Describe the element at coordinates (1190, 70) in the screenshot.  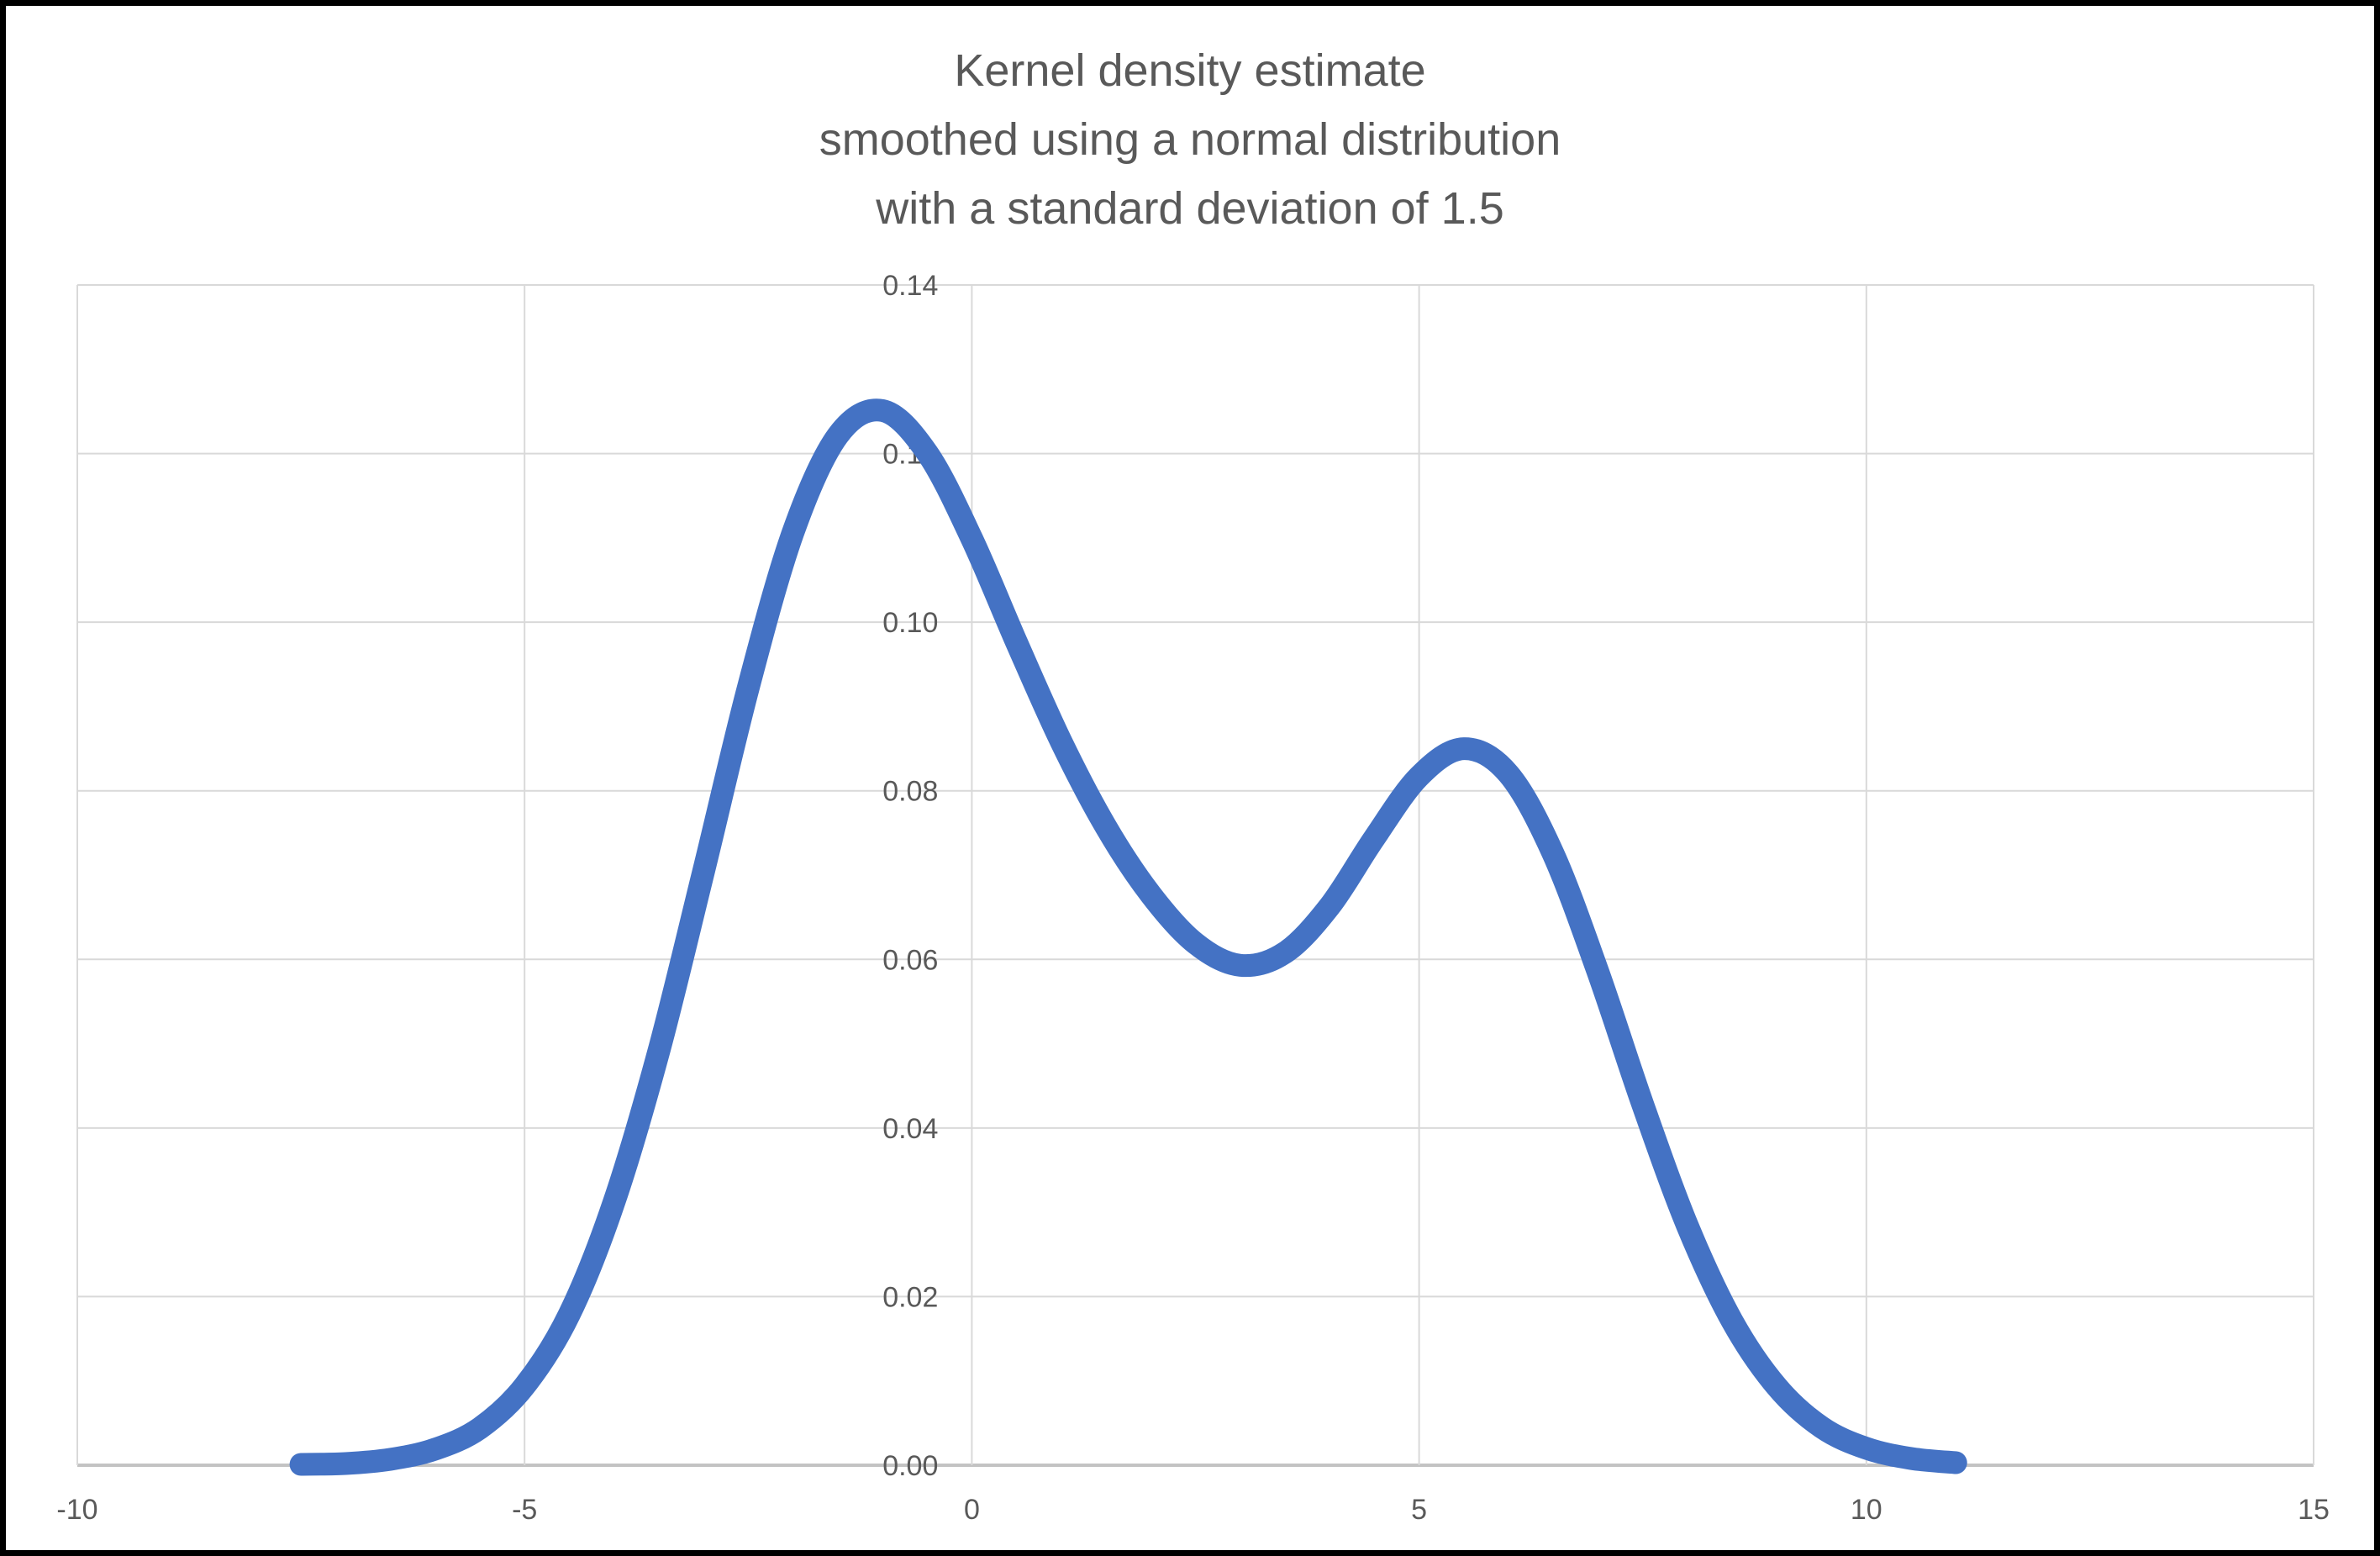
I see `chart-title-line-1: Kernel density estimate` at that location.